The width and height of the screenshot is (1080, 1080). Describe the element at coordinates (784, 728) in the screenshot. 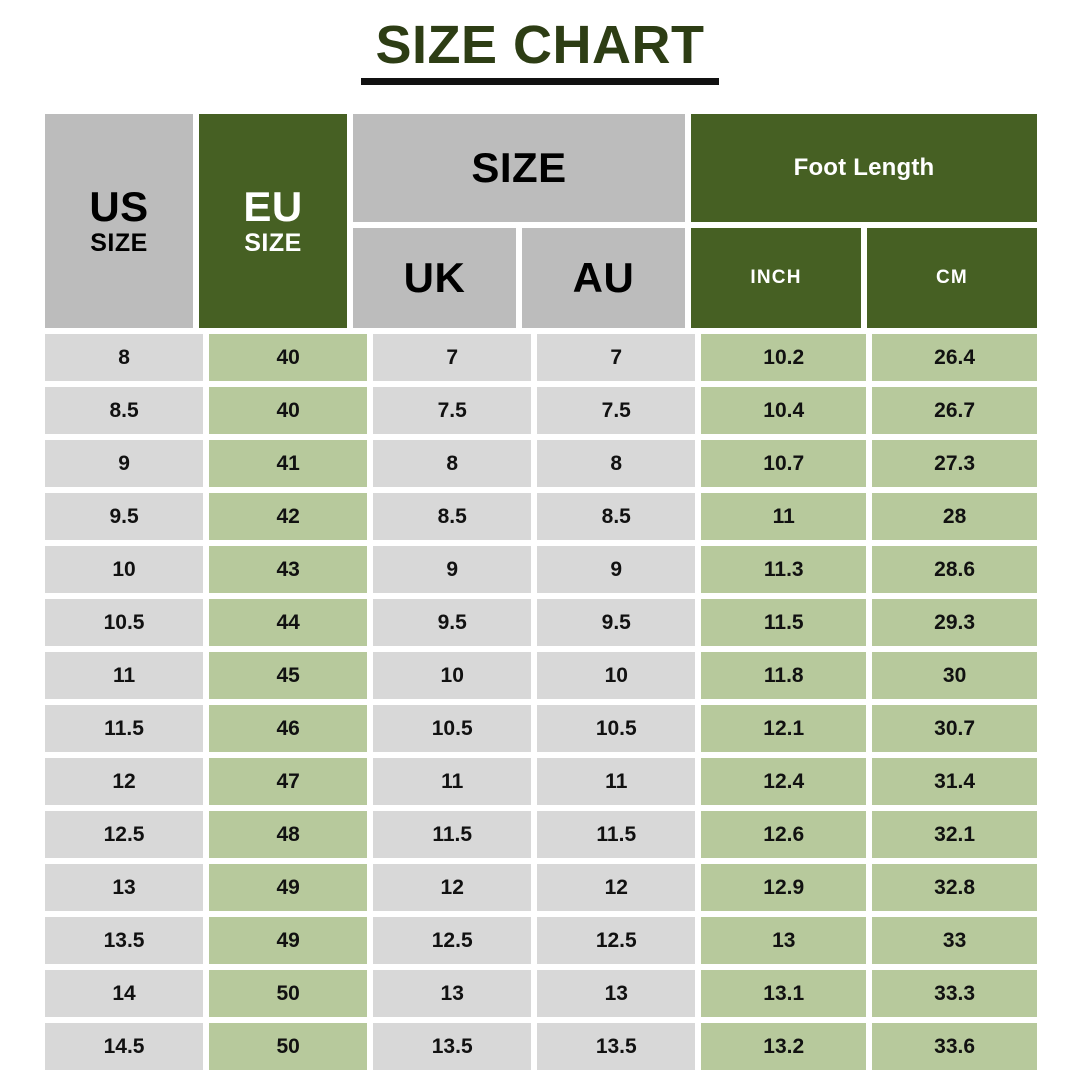

I see `cell-inch: 12.1` at that location.